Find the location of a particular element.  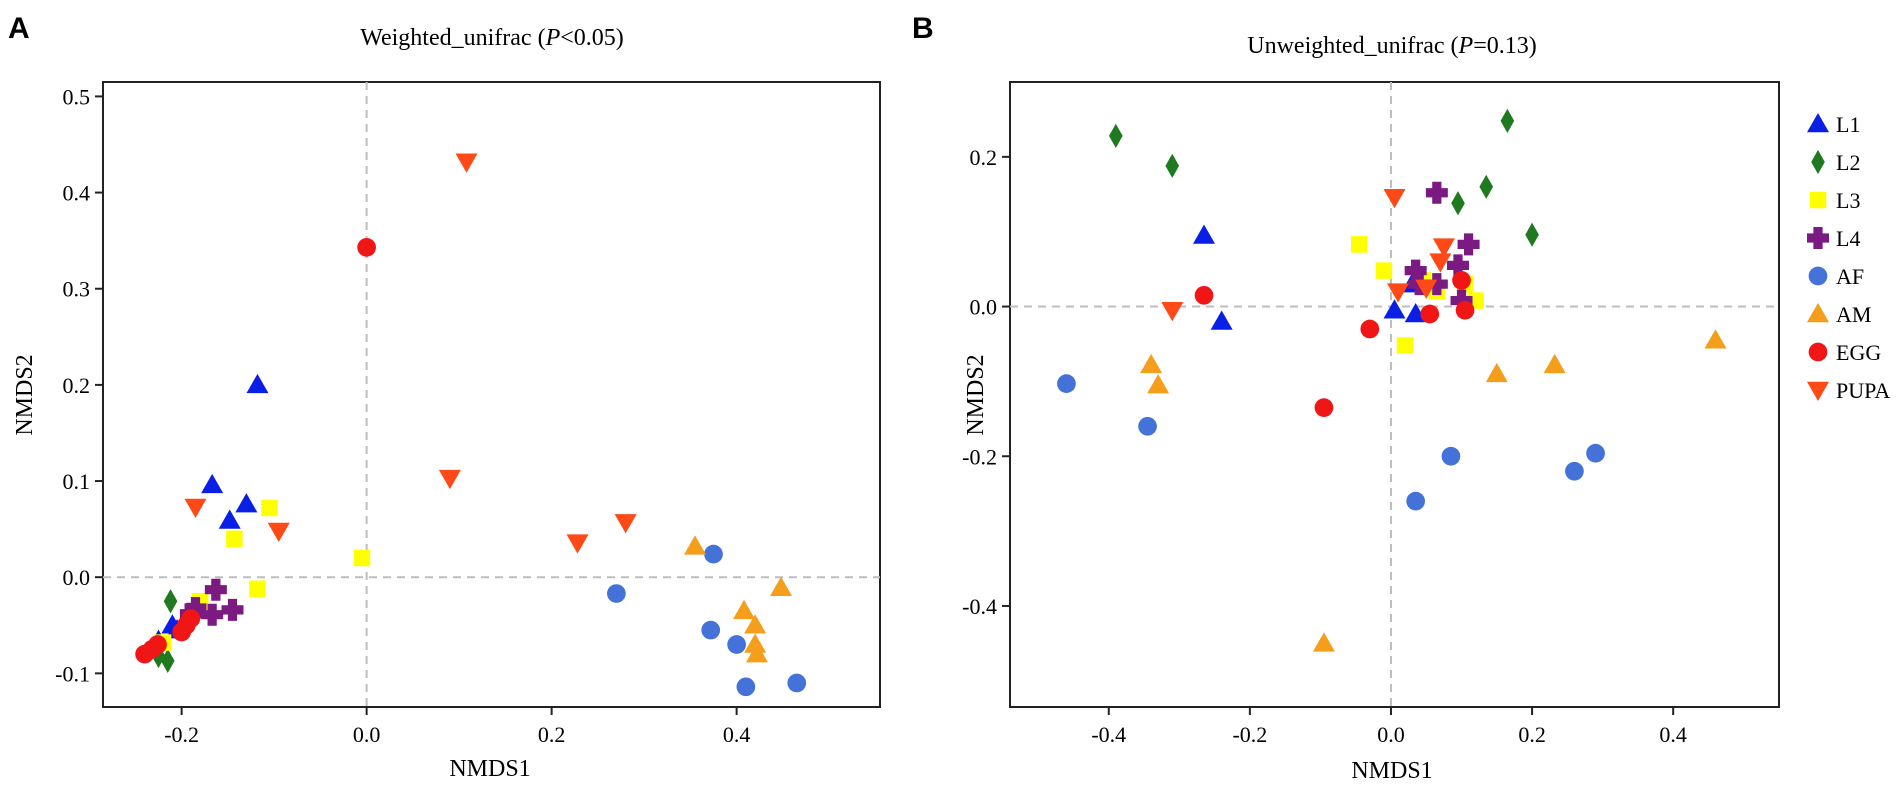

panel-a-y-axis-label: NMDS2 is located at coordinates (25, 394).